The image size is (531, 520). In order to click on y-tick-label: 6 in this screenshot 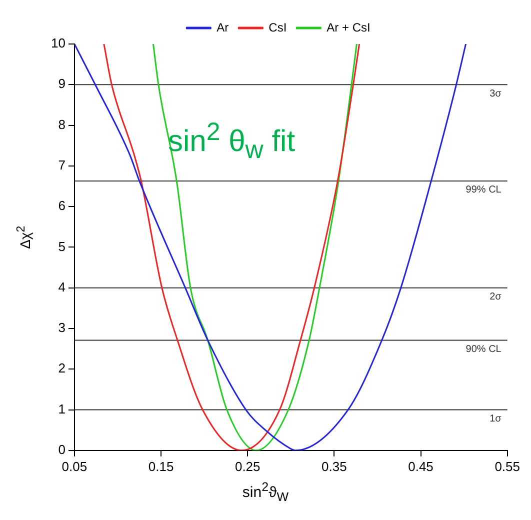, I will do `click(62, 206)`.